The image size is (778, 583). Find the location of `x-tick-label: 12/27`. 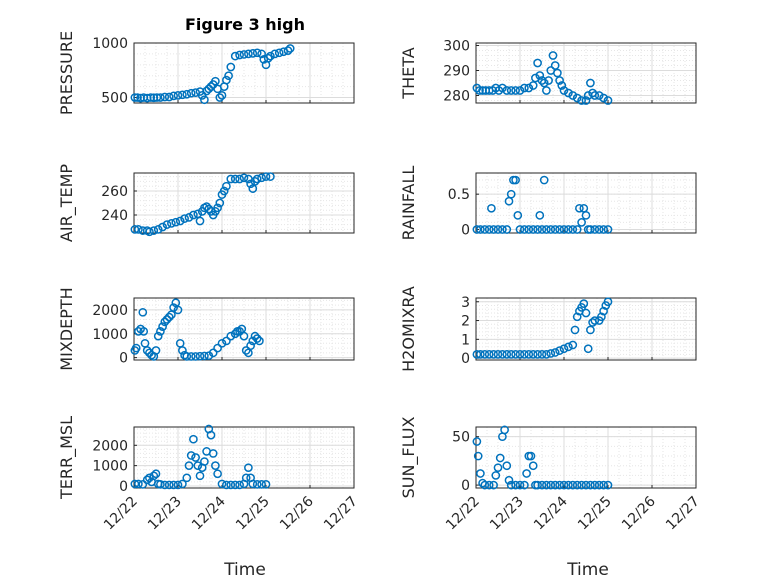

x-tick-label: 12/27 is located at coordinates (683, 514).